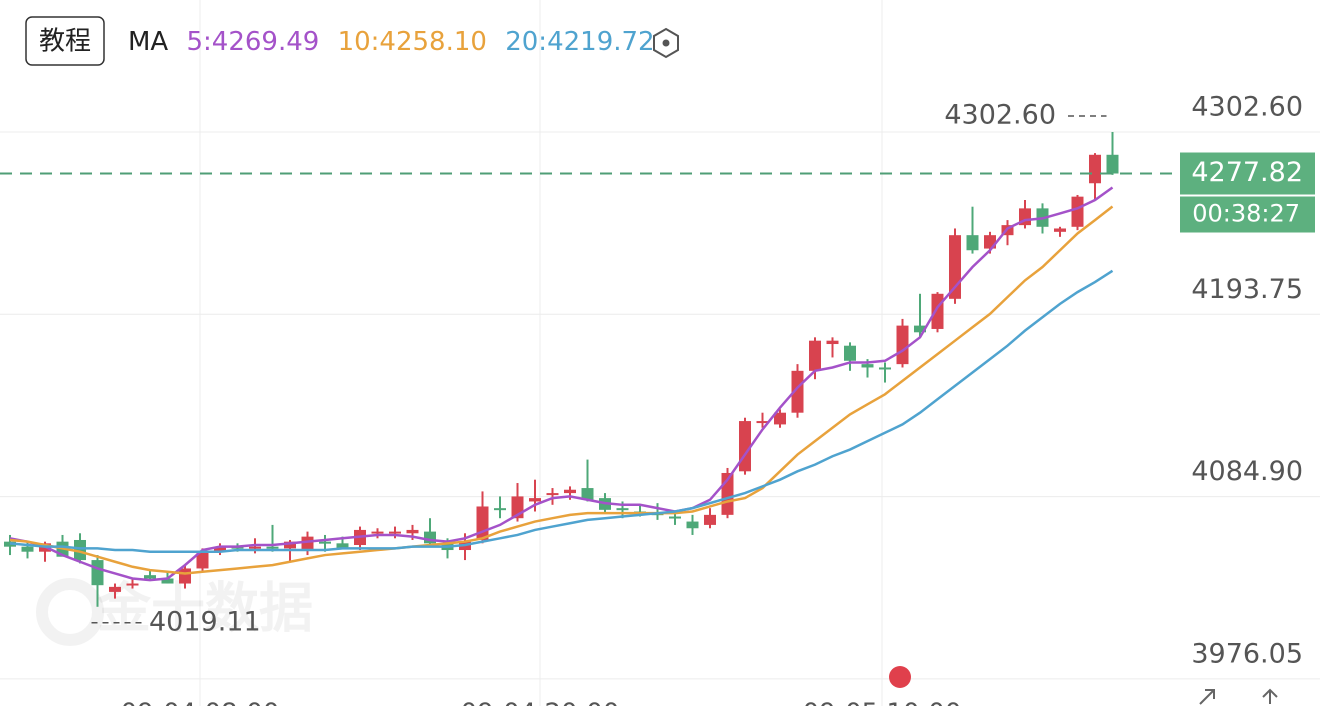  Describe the element at coordinates (252, 42) in the screenshot. I see `legend-entry: 5:4269.49` at that location.